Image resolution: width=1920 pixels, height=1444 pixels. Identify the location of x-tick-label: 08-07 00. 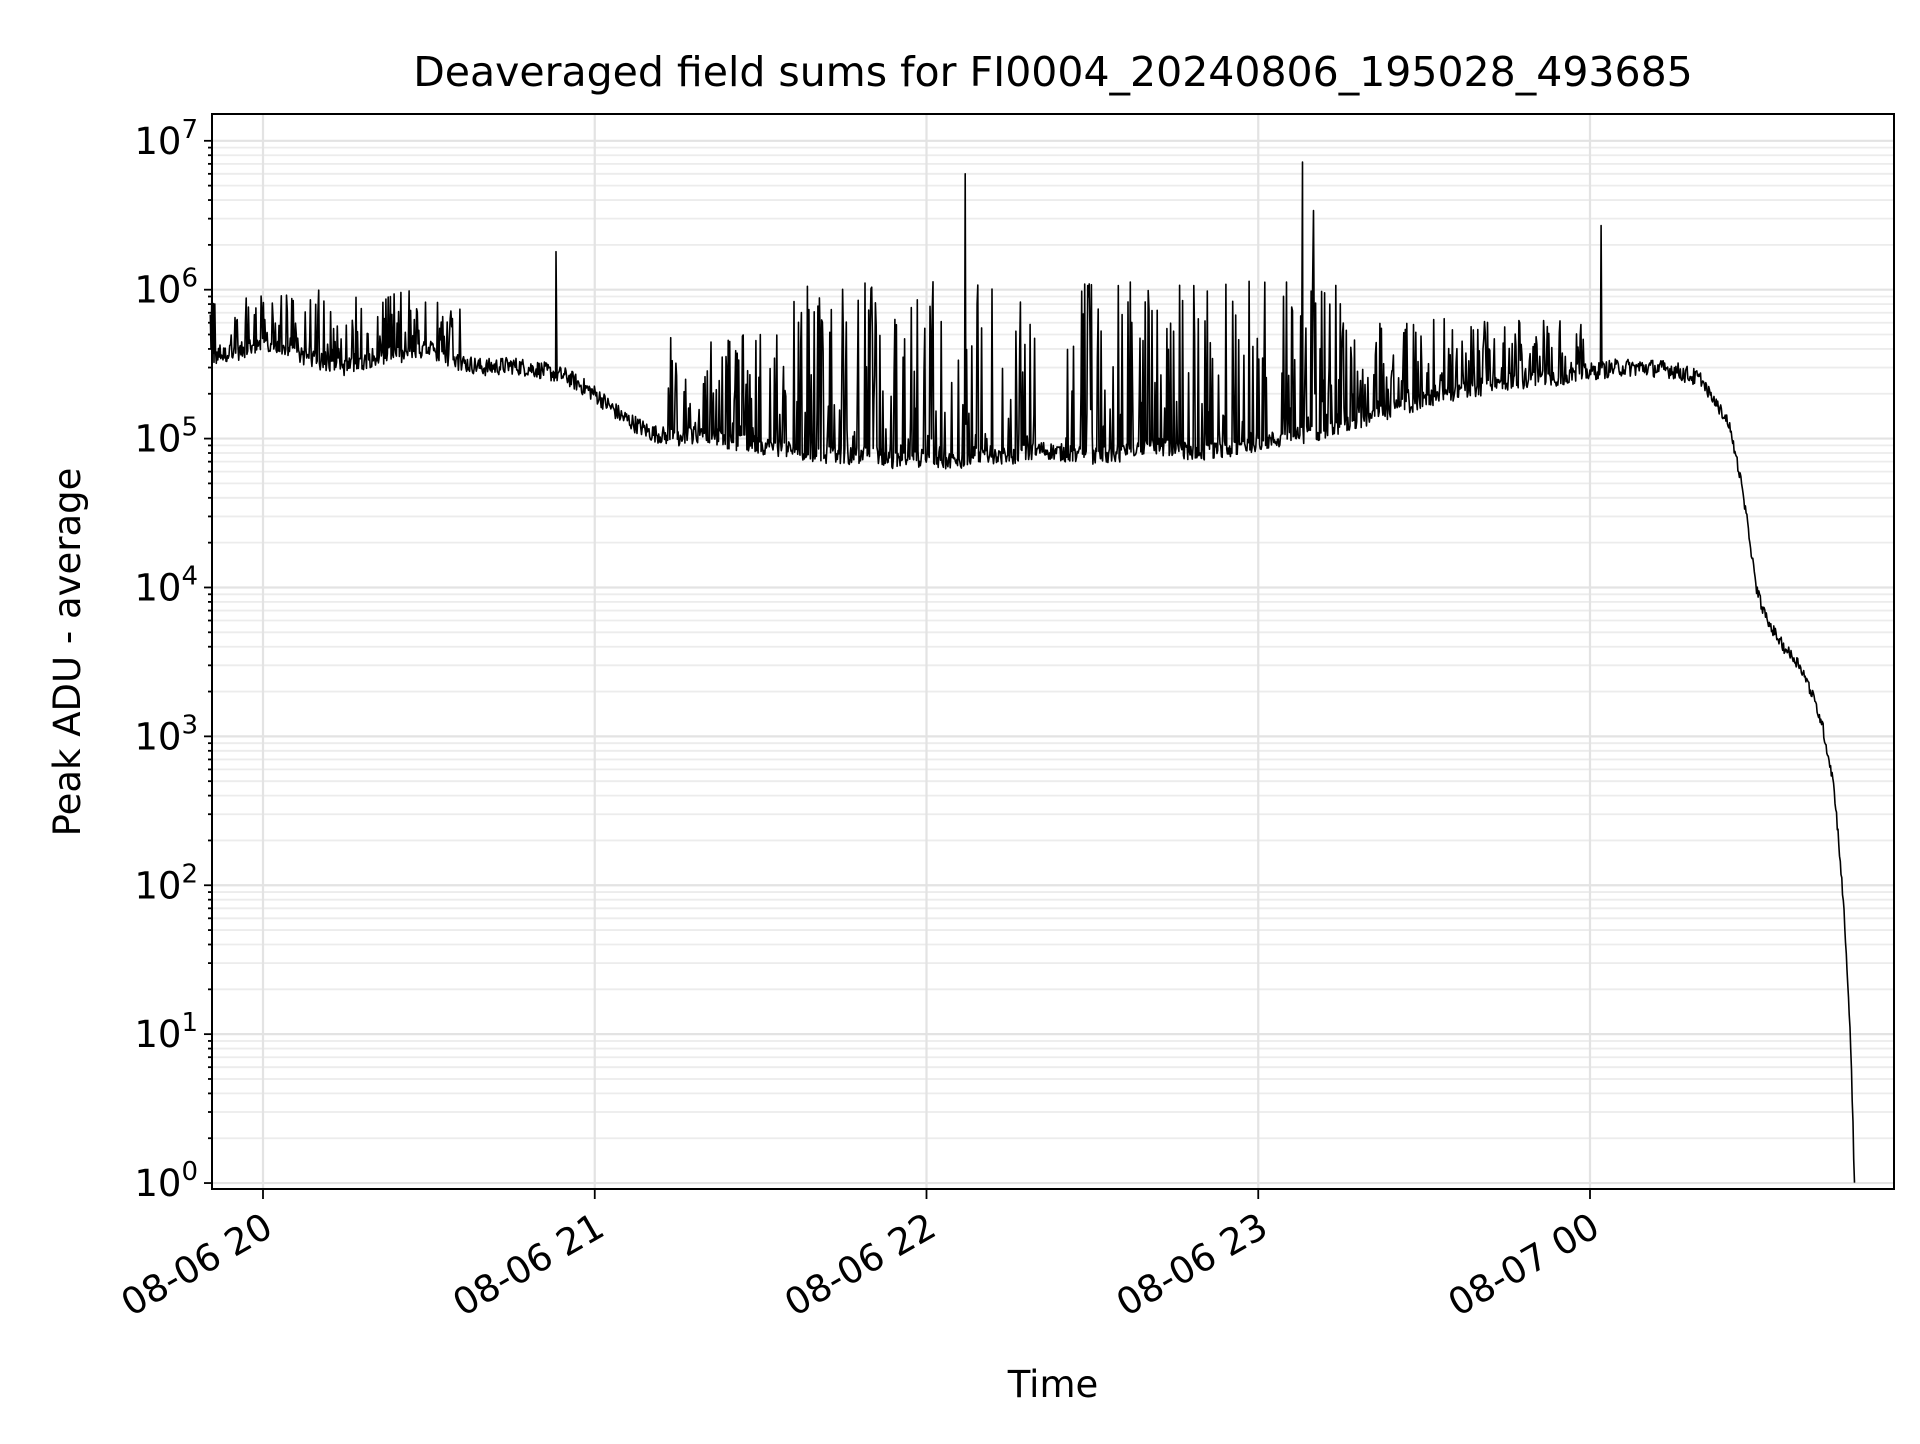
(1524, 1265).